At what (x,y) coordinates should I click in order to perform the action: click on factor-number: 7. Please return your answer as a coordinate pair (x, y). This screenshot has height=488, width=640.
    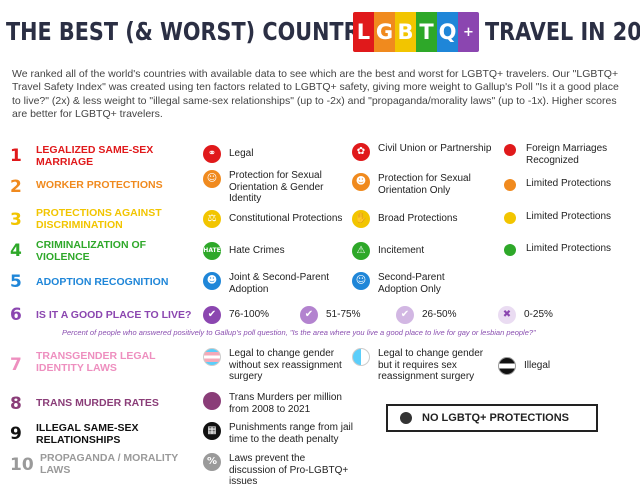
    Looking at the image, I should click on (16, 365).